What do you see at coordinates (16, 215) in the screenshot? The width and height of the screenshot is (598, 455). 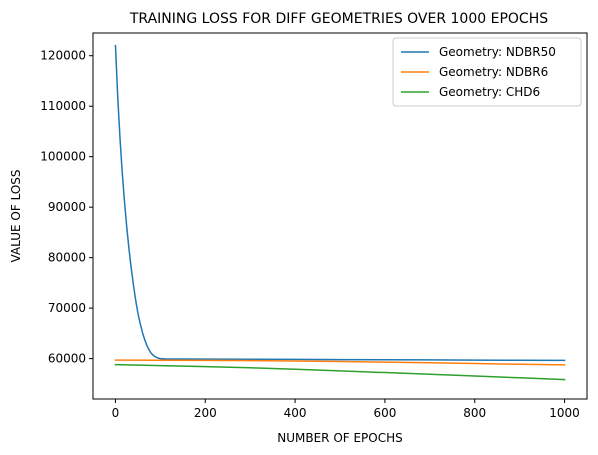 I see `y-axis-label: VALUE OF LOSS` at bounding box center [16, 215].